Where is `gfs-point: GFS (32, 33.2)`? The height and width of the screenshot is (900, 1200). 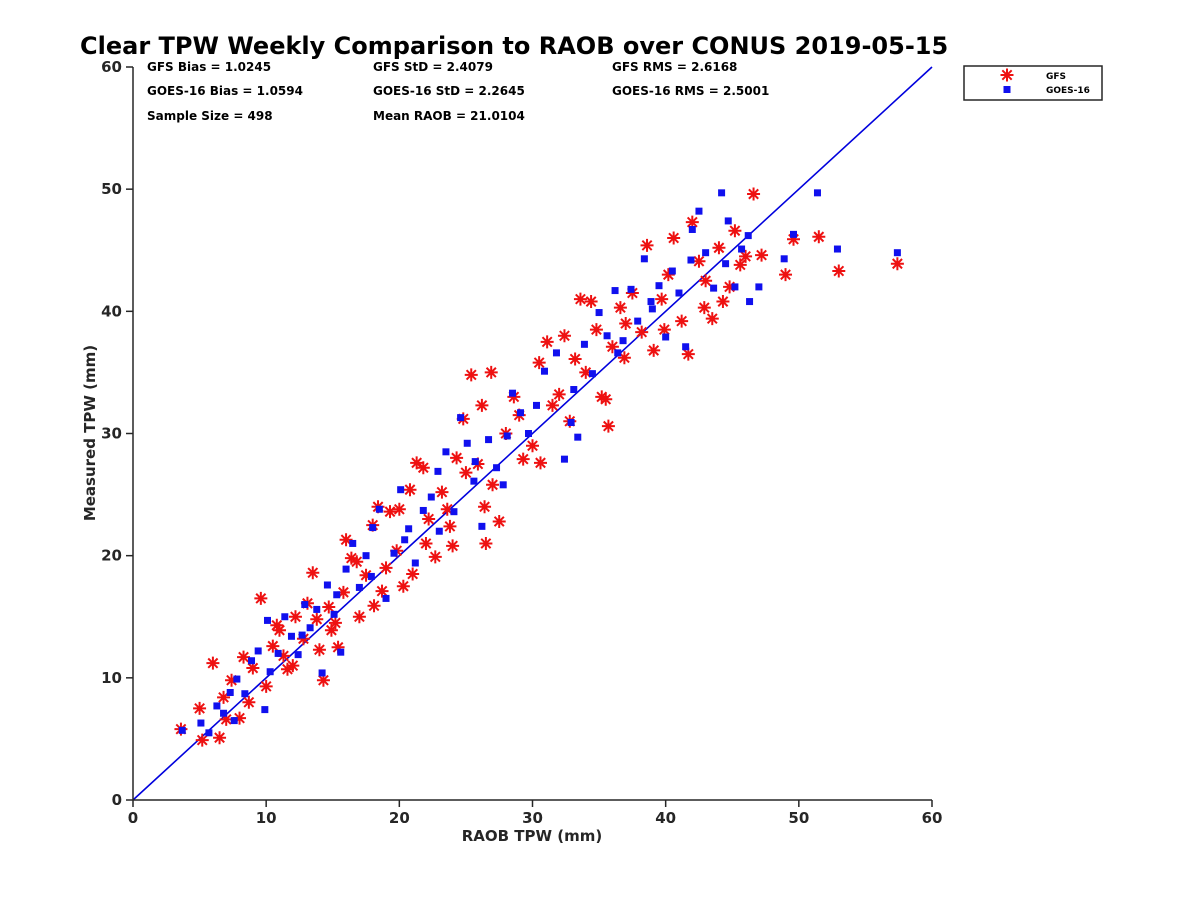
gfs-point: GFS (32, 33.2) is located at coordinates (559, 394).